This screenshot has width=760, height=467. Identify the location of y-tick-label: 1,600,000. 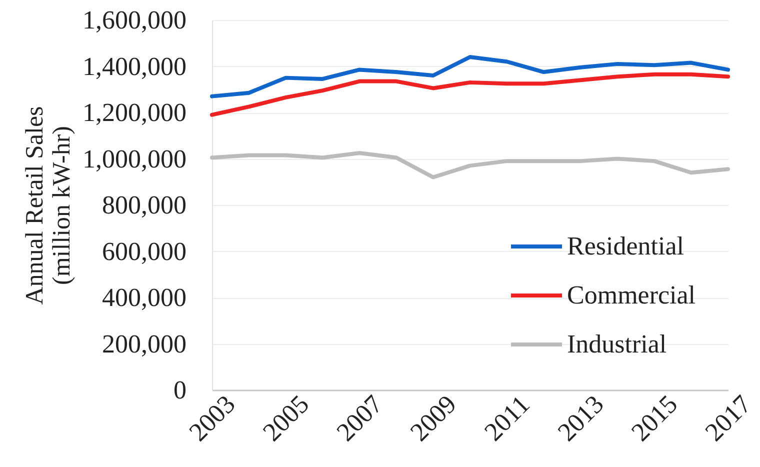
(134, 20).